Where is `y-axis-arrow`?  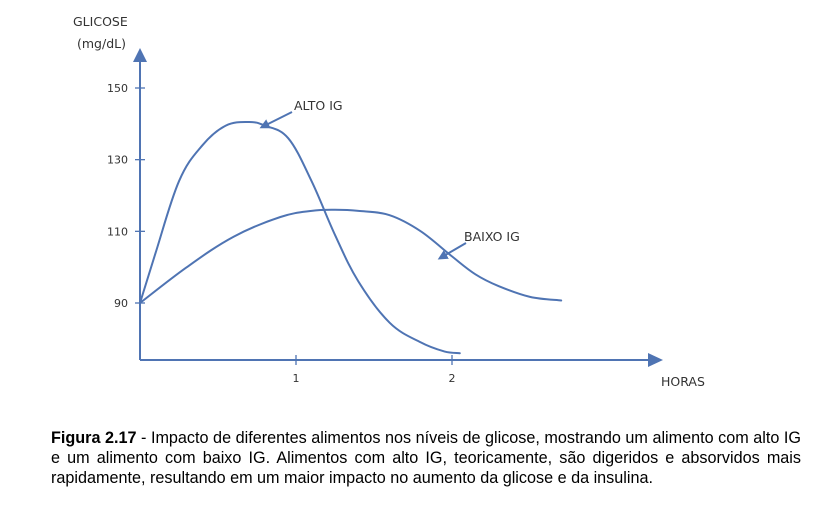
y-axis-arrow is located at coordinates (140, 55).